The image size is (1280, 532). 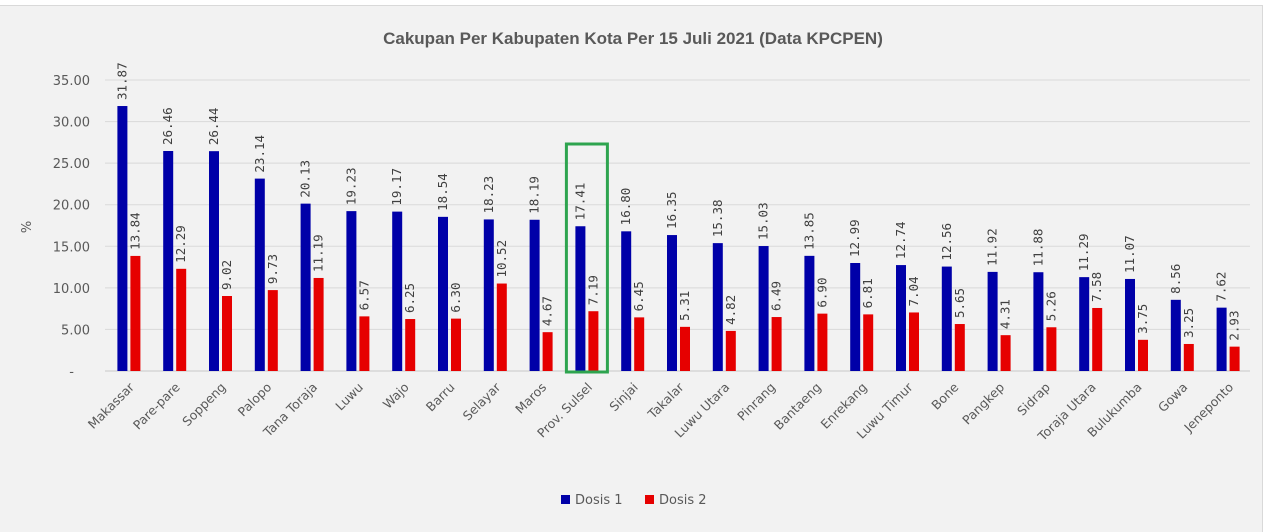 I want to click on x-tick-label: Pare-pare, so click(x=156, y=405).